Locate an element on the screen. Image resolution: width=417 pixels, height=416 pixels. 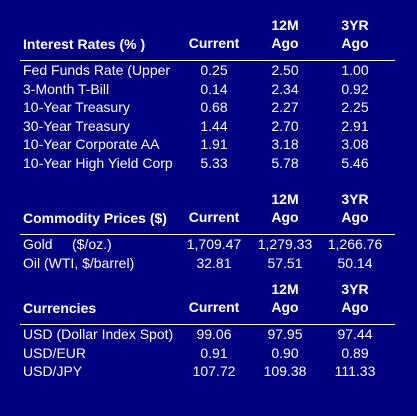
value-12m: 2.70 is located at coordinates (285, 125).